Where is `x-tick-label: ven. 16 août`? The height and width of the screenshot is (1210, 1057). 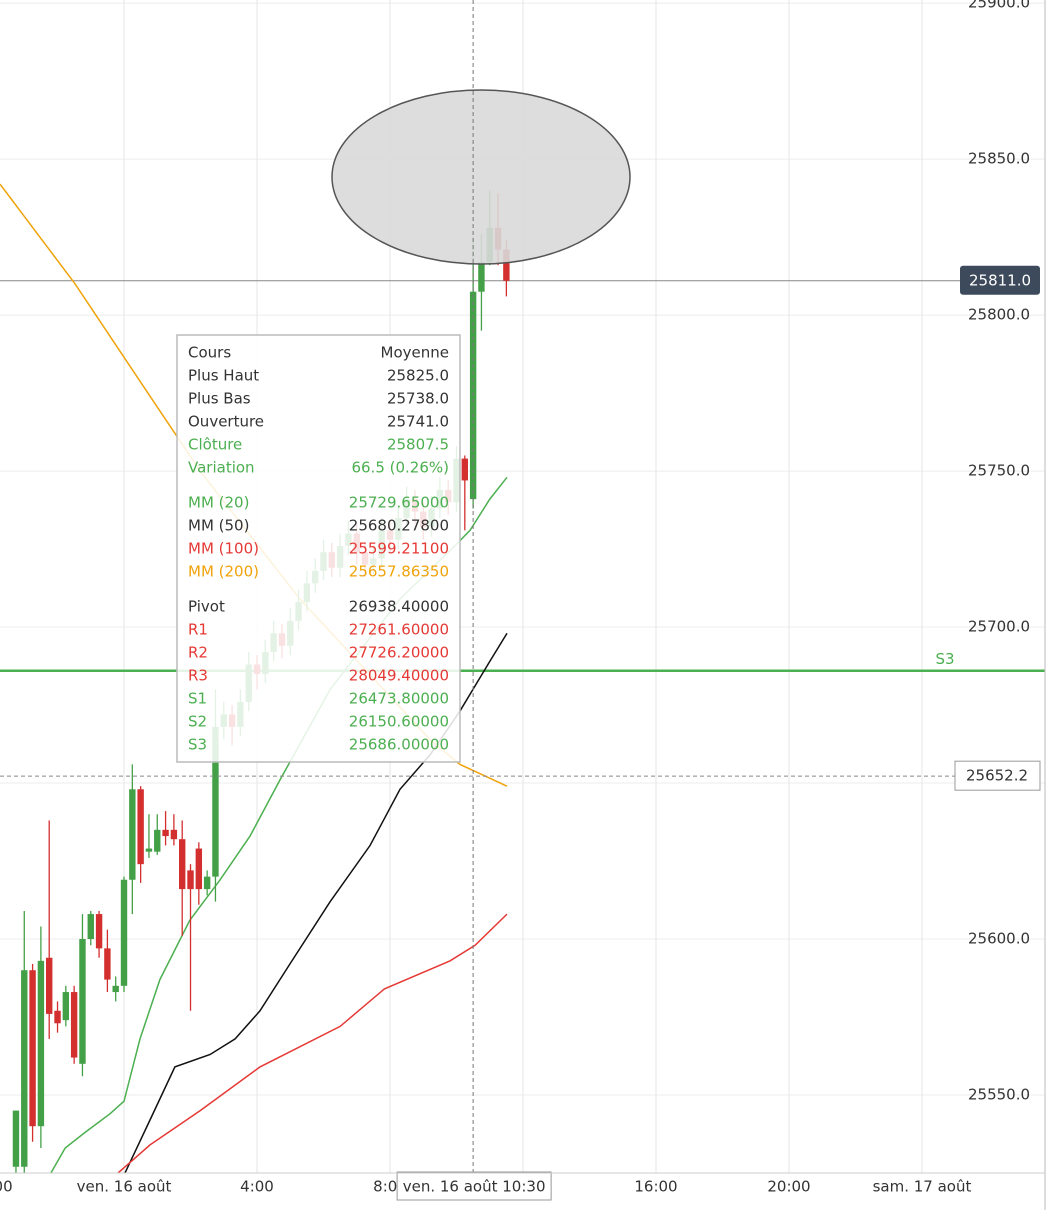 x-tick-label: ven. 16 août is located at coordinates (124, 1187).